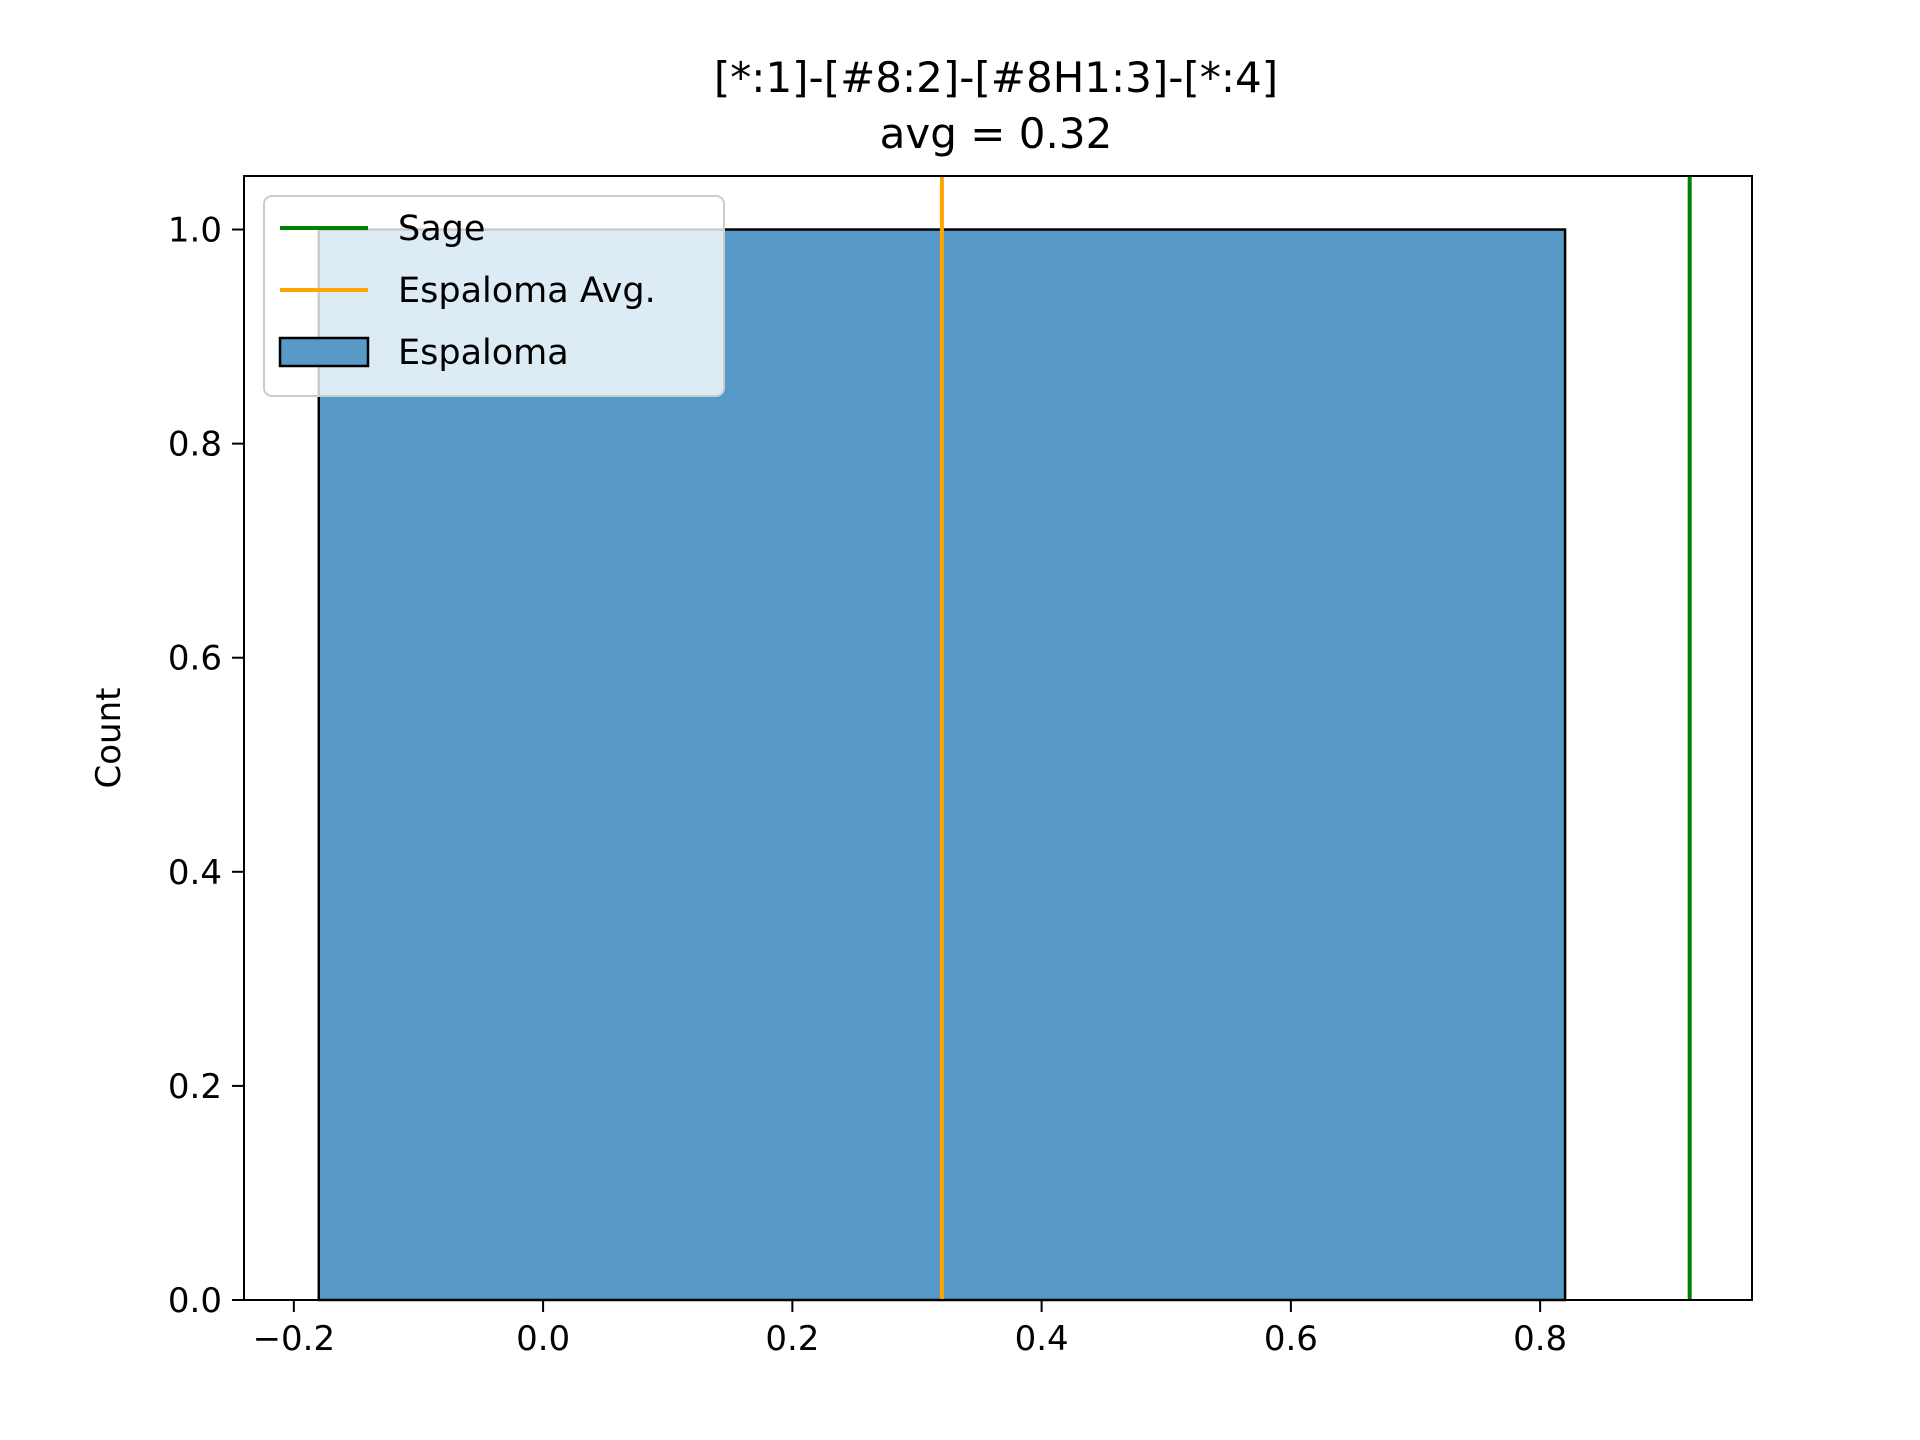 This screenshot has height=1440, width=1920. I want to click on x-tick-label: 0.0, so click(543, 1339).